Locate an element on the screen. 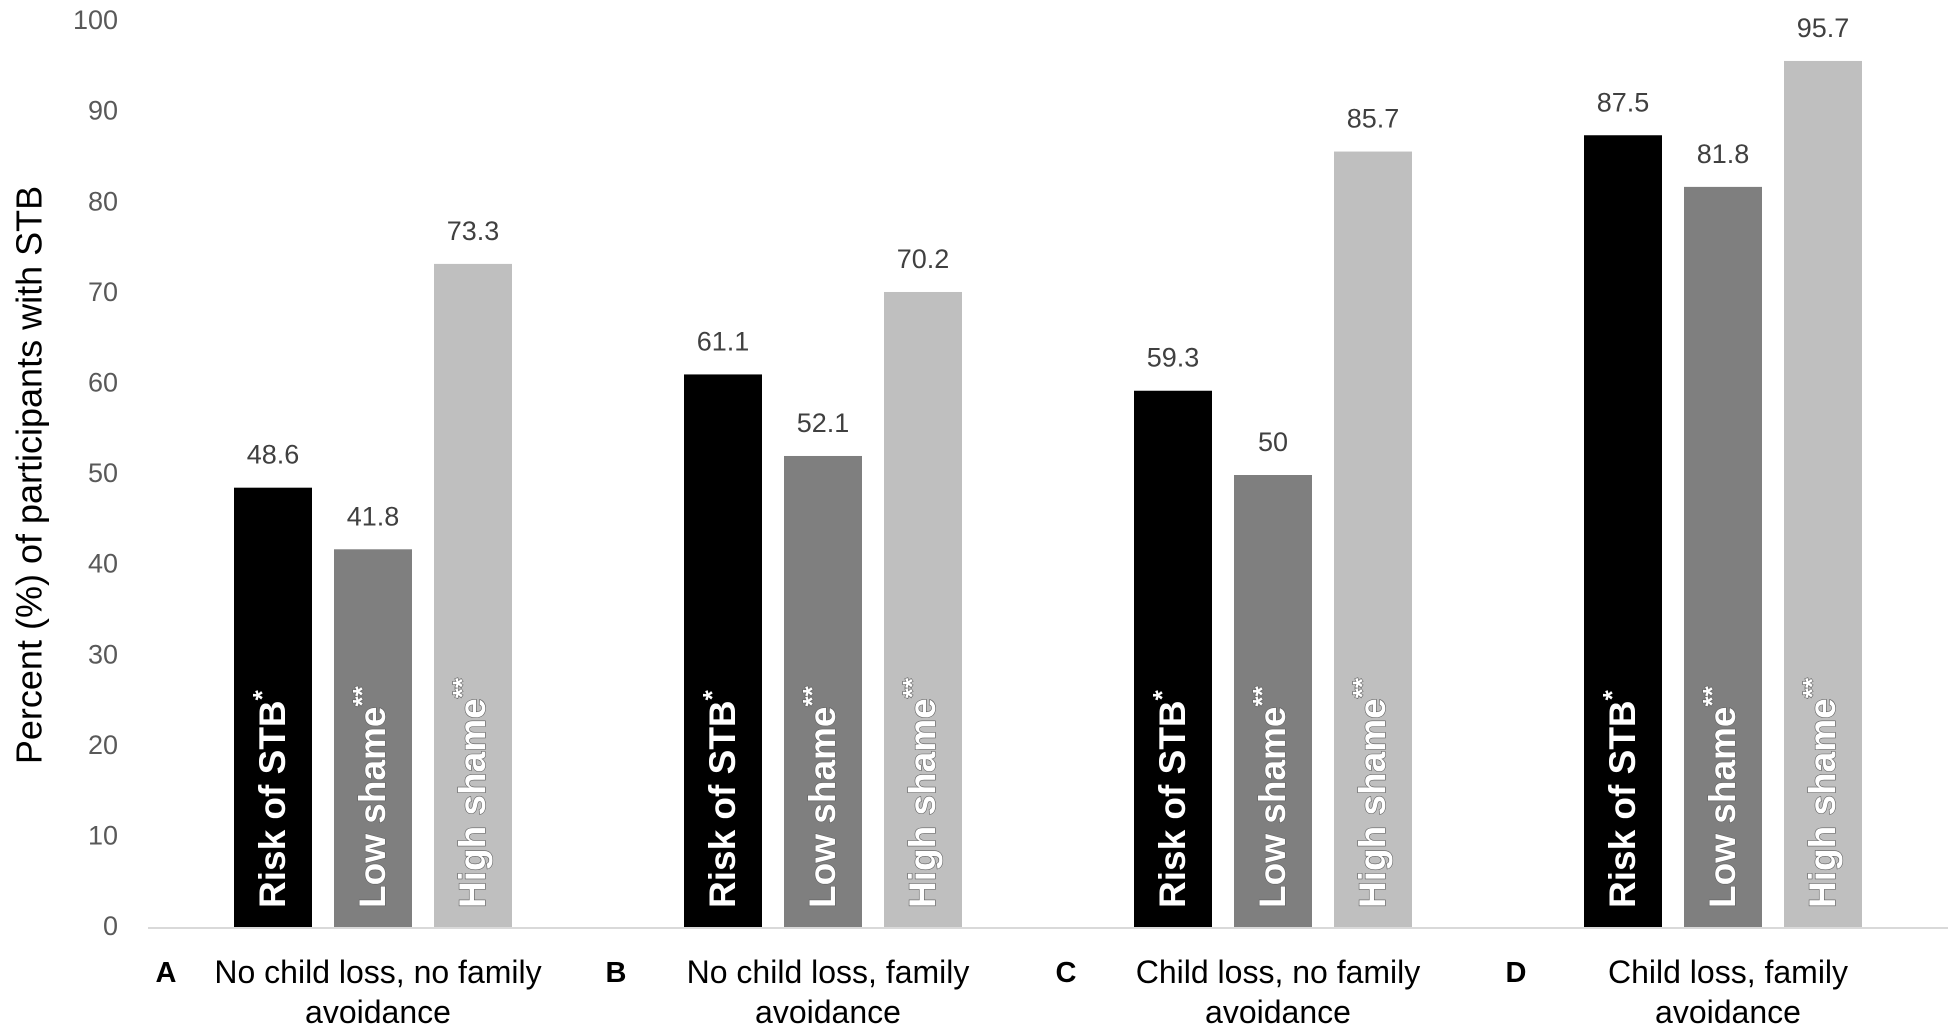 Image resolution: width=1950 pixels, height=1034 pixels. y-tick-label: 20 is located at coordinates (103, 745).